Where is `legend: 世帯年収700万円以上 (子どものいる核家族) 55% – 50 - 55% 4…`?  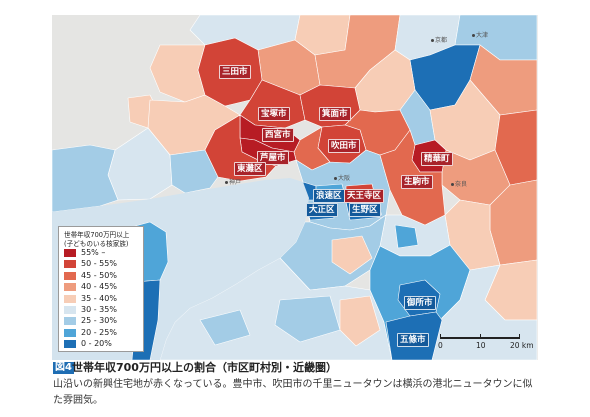
legend: 世帯年収700万円以上 (子どものいる核家族) 55% – 50 - 55% 4… is located at coordinates (101, 289).